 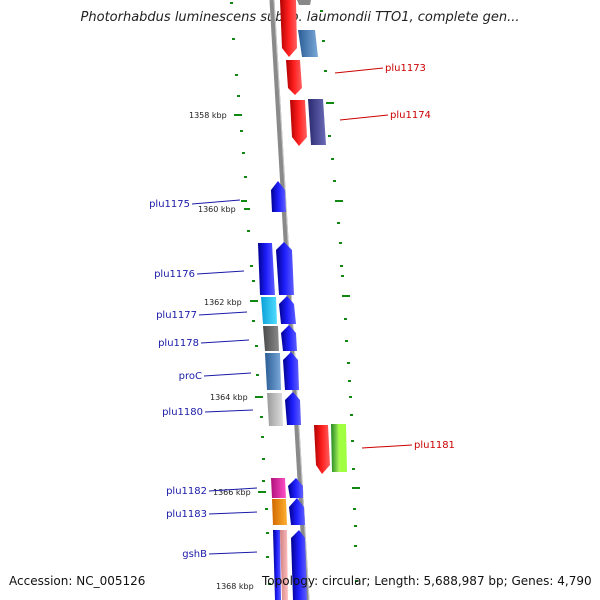 I want to click on kbp-tick-label: 1362 kbp, so click(x=223, y=302).